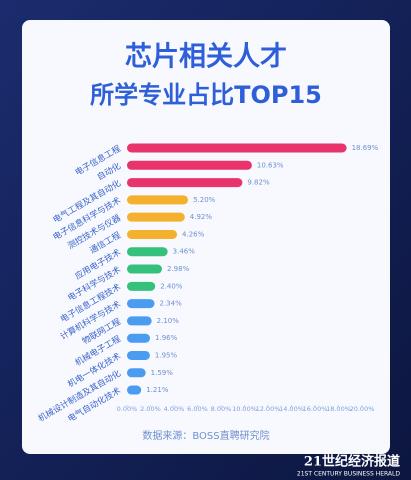  What do you see at coordinates (184, 252) in the screenshot?
I see `value-label: 3.46%` at bounding box center [184, 252].